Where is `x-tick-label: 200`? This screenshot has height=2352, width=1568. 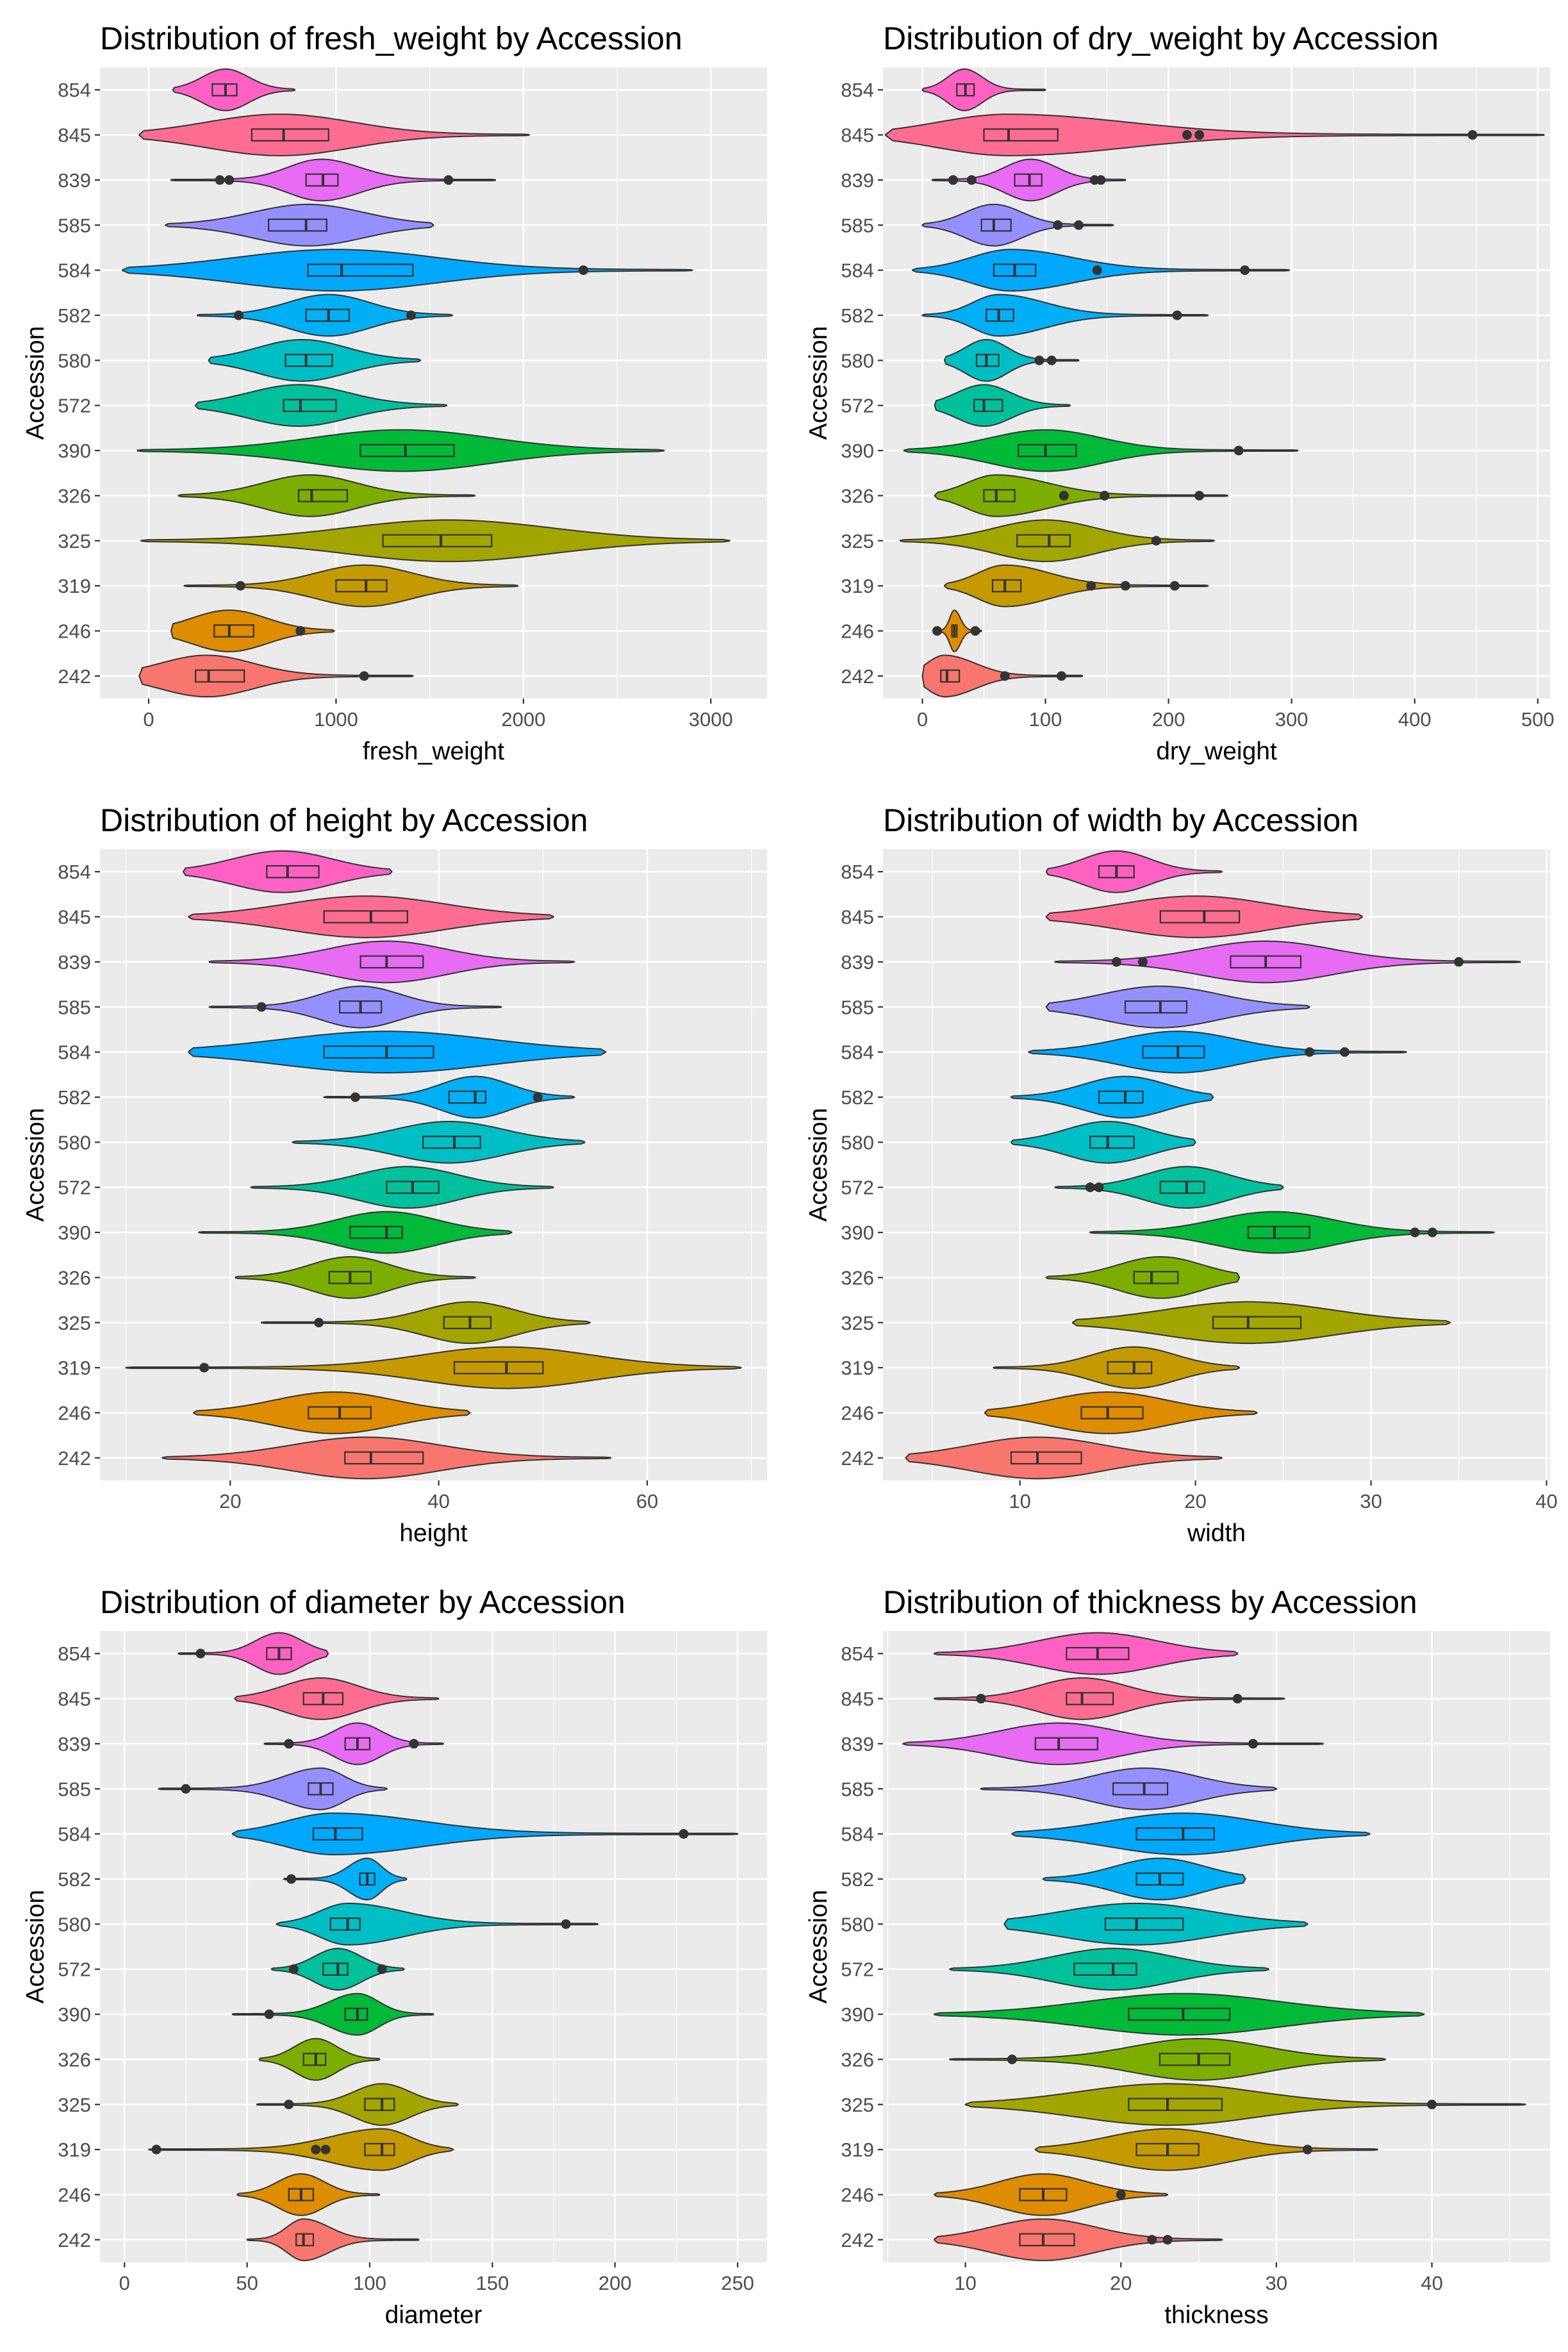
x-tick-label: 200 is located at coordinates (615, 2283).